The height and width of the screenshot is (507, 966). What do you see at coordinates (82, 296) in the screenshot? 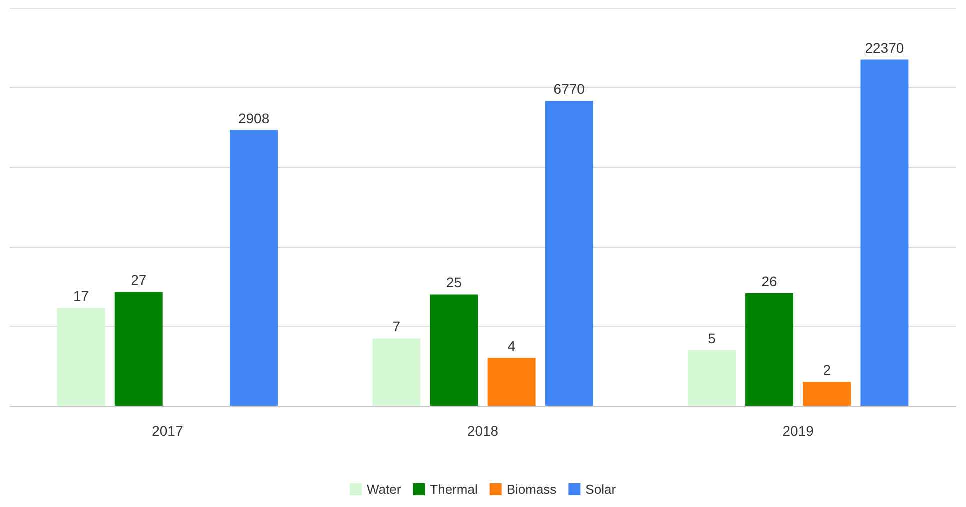
I see `data-label: 17` at bounding box center [82, 296].